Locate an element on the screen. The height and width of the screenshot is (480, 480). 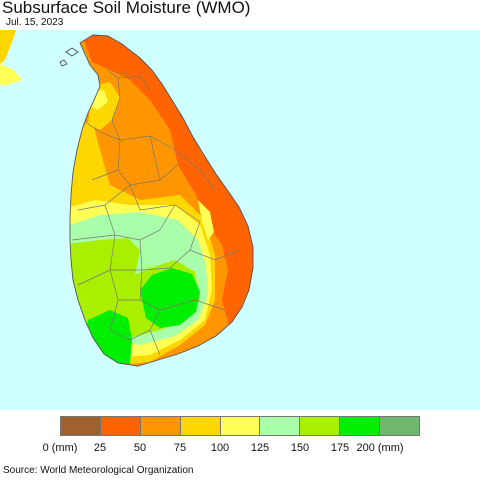
legend: 0 (mm) 25 50 75 100 125 150 175 200 (mm) is located at coordinates (240, 435).